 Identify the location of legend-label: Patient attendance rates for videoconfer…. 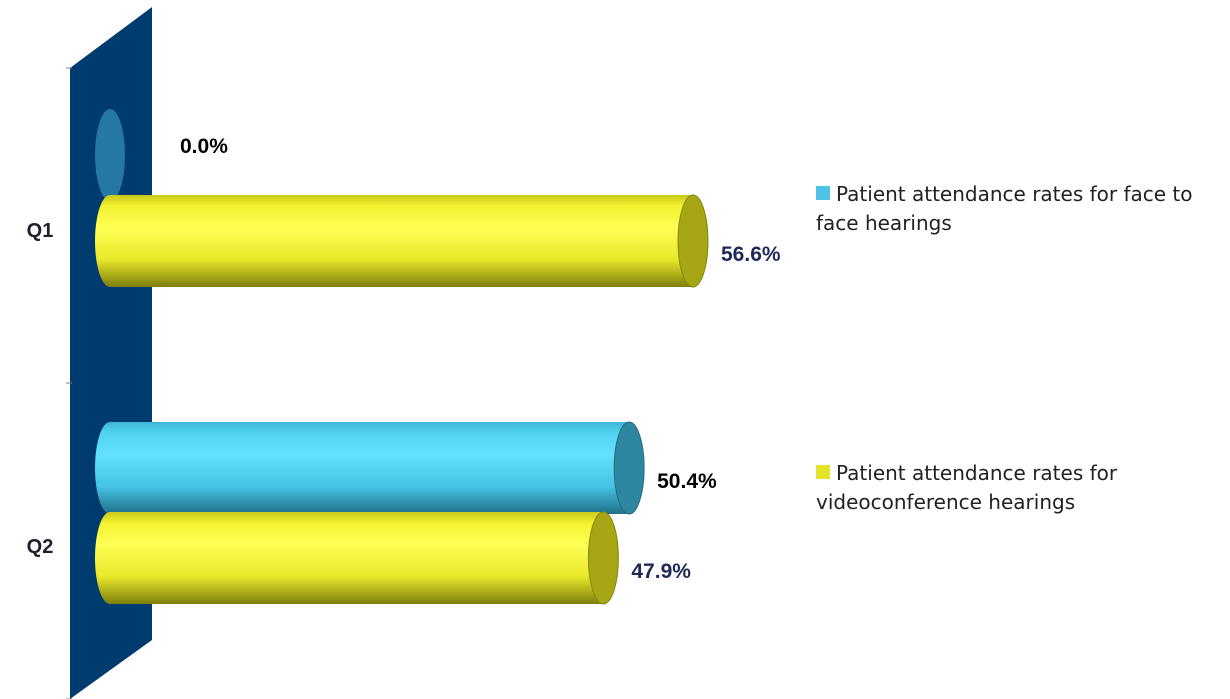
(967, 487).